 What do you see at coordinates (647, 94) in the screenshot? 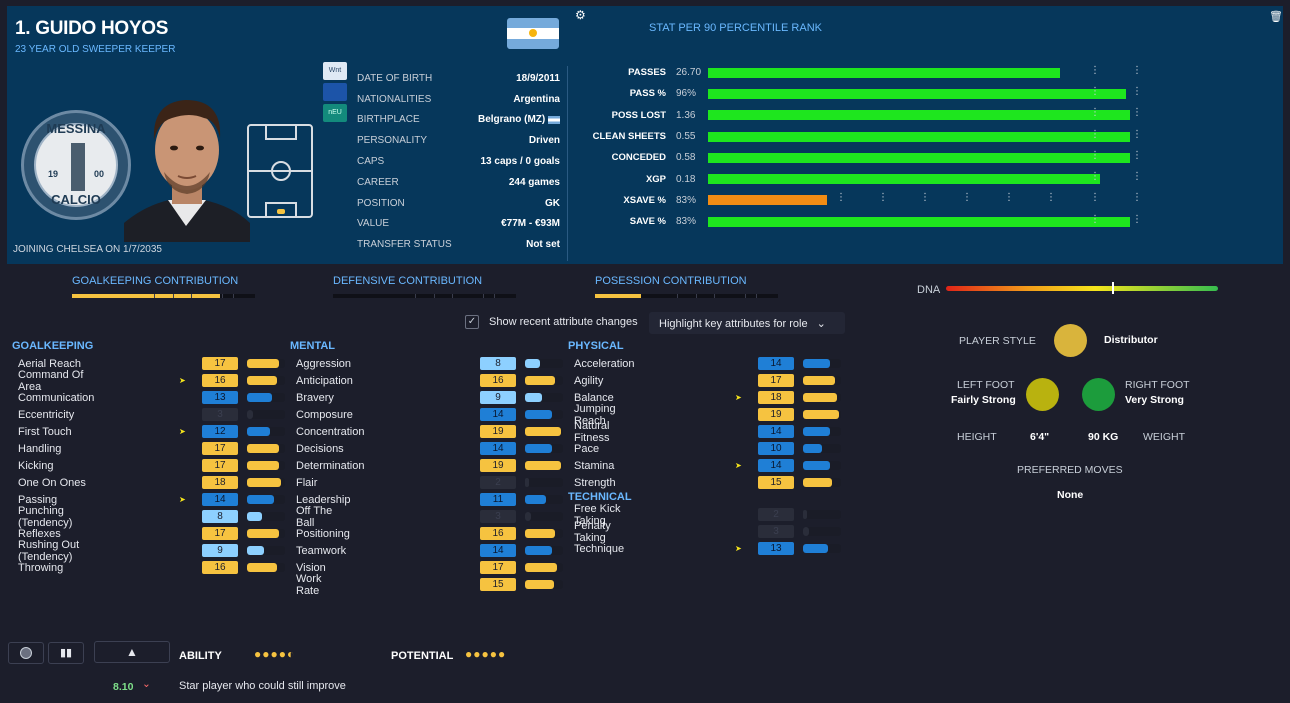
I see `stat-name: PASS %` at bounding box center [647, 94].